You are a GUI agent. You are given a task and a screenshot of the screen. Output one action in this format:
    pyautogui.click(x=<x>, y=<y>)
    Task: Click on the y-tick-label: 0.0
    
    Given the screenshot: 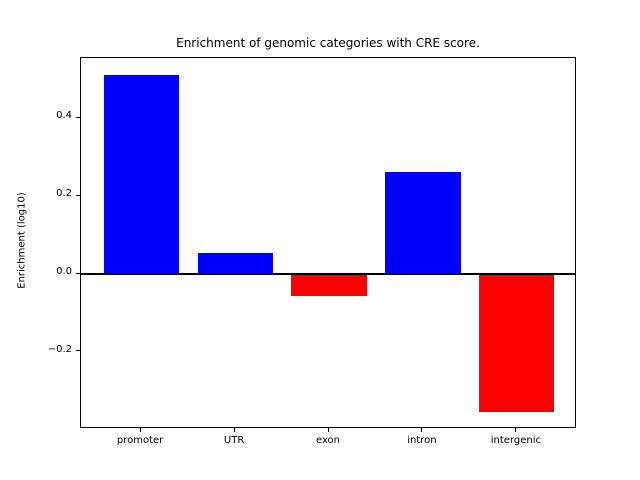 What is the action you would take?
    pyautogui.click(x=64, y=272)
    